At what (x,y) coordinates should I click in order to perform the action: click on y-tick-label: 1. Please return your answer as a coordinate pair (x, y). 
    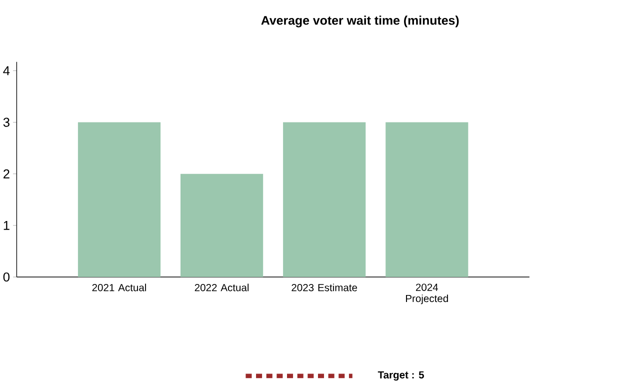
    Looking at the image, I should click on (7, 225).